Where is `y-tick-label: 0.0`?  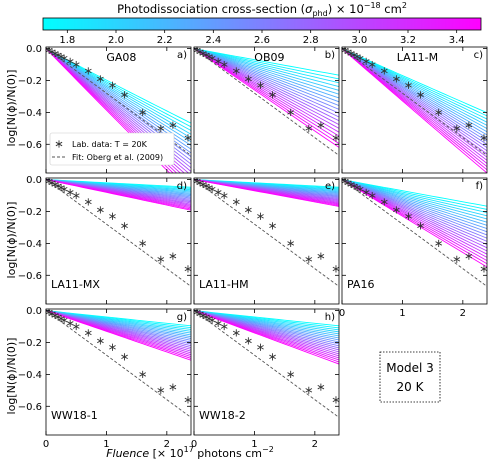
y-tick-label: 0.0 is located at coordinates (34, 49).